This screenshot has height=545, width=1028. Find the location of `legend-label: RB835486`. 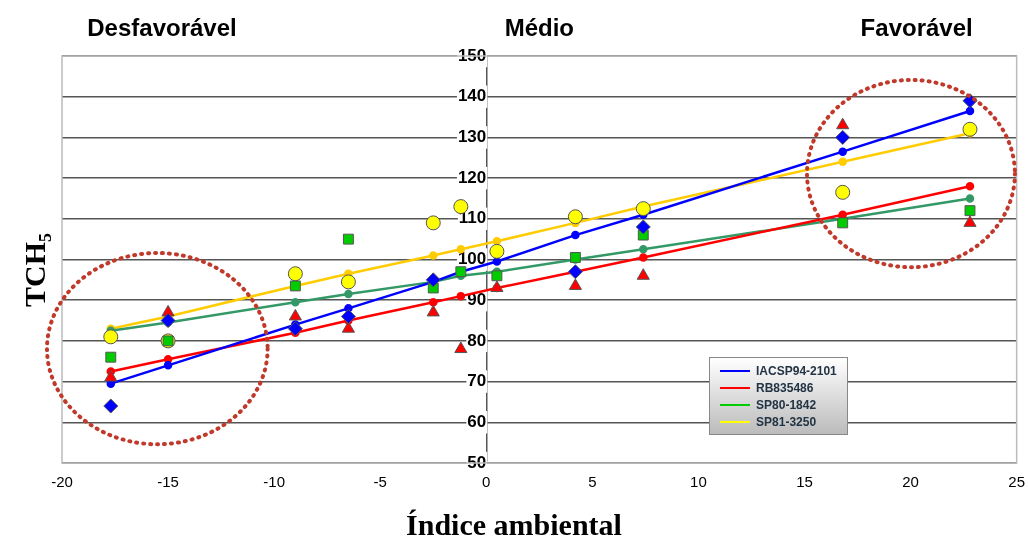

legend-label: RB835486 is located at coordinates (785, 387).